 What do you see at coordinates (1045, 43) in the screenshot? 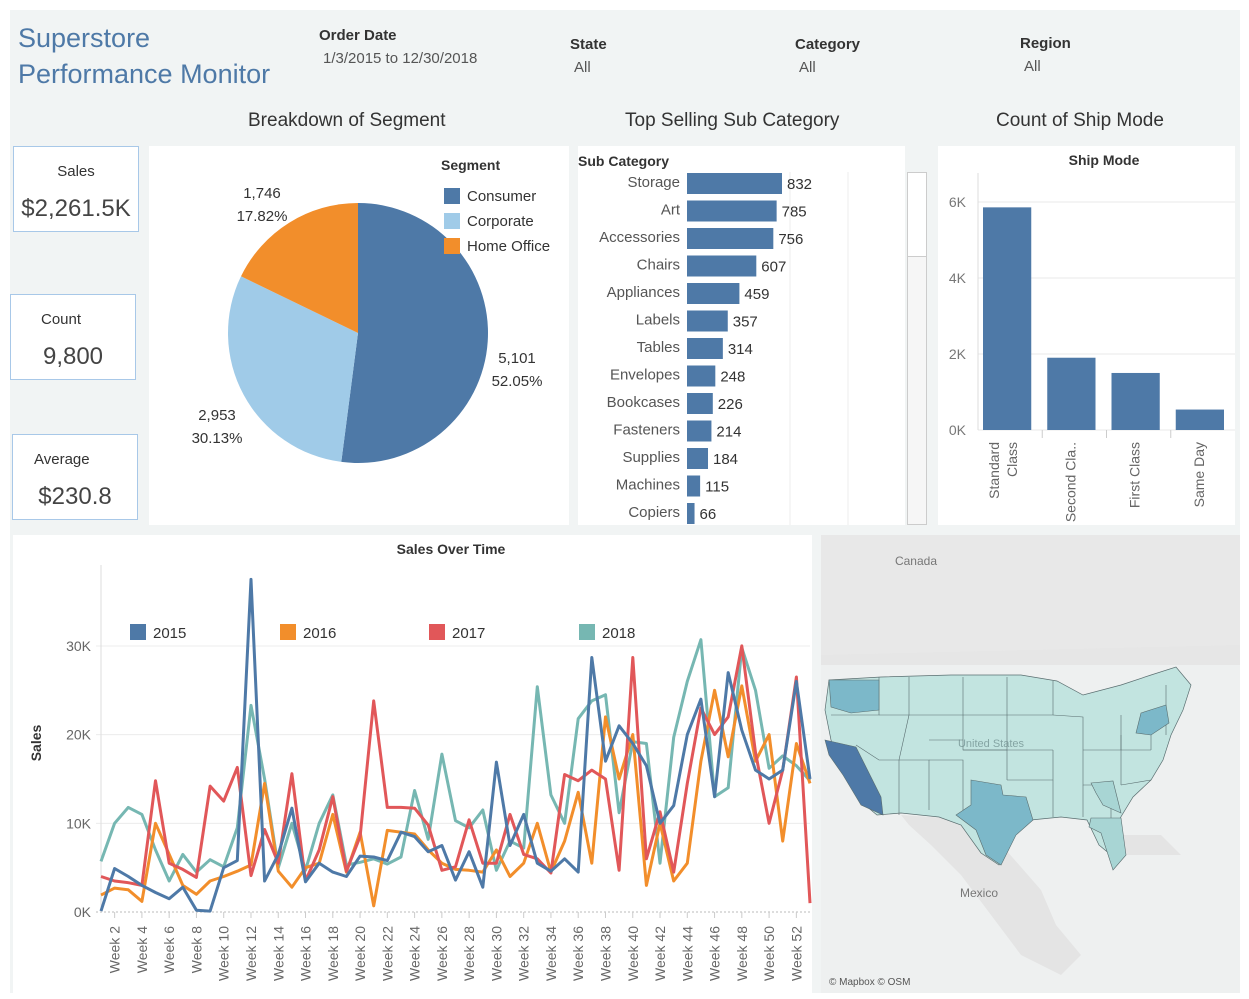
I see `filter-label: Region` at bounding box center [1045, 43].